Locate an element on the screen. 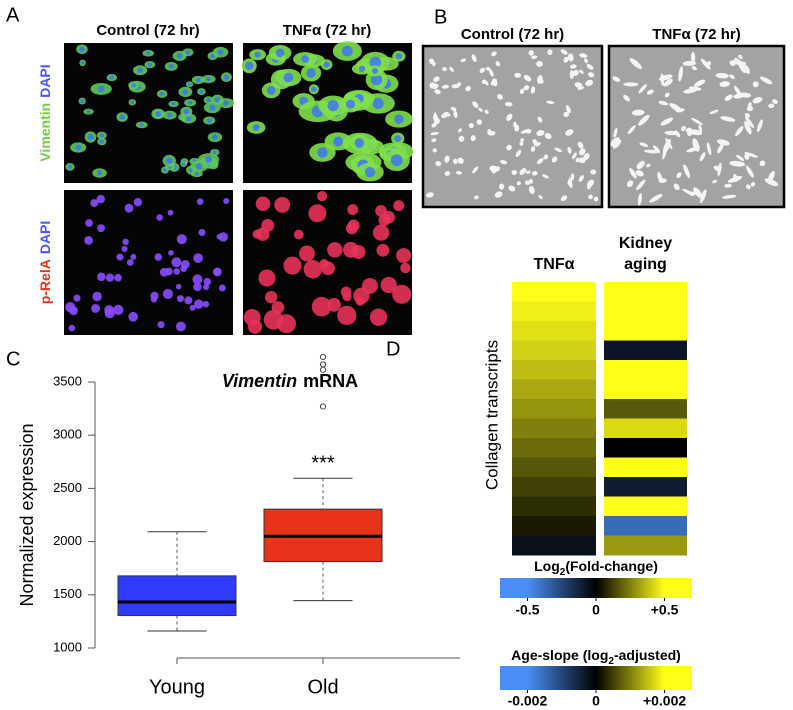 Image resolution: width=793 pixels, height=710 pixels. micrograph is located at coordinates (148, 262).